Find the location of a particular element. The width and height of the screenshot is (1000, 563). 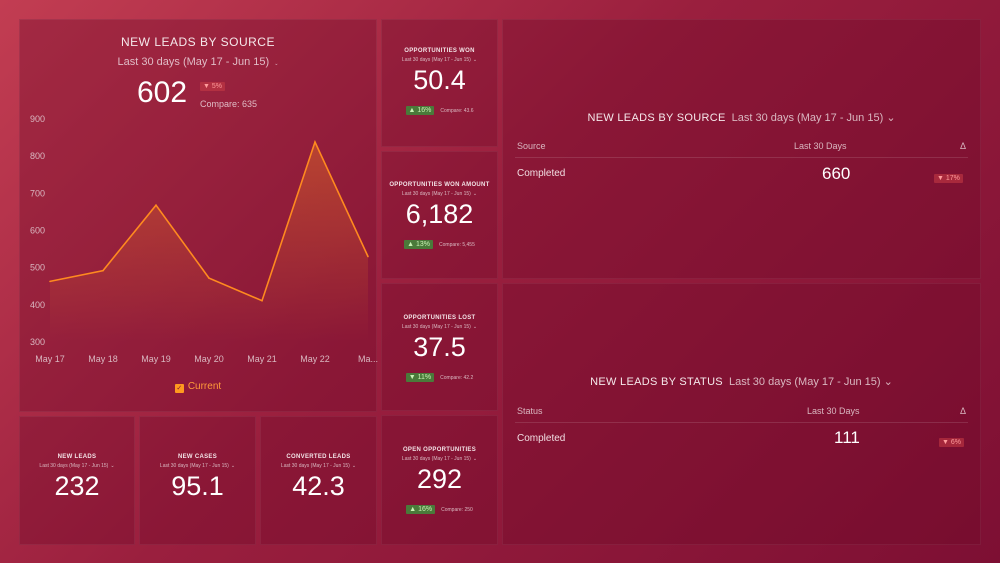

kpi-value: 95.1 is located at coordinates (197, 486).